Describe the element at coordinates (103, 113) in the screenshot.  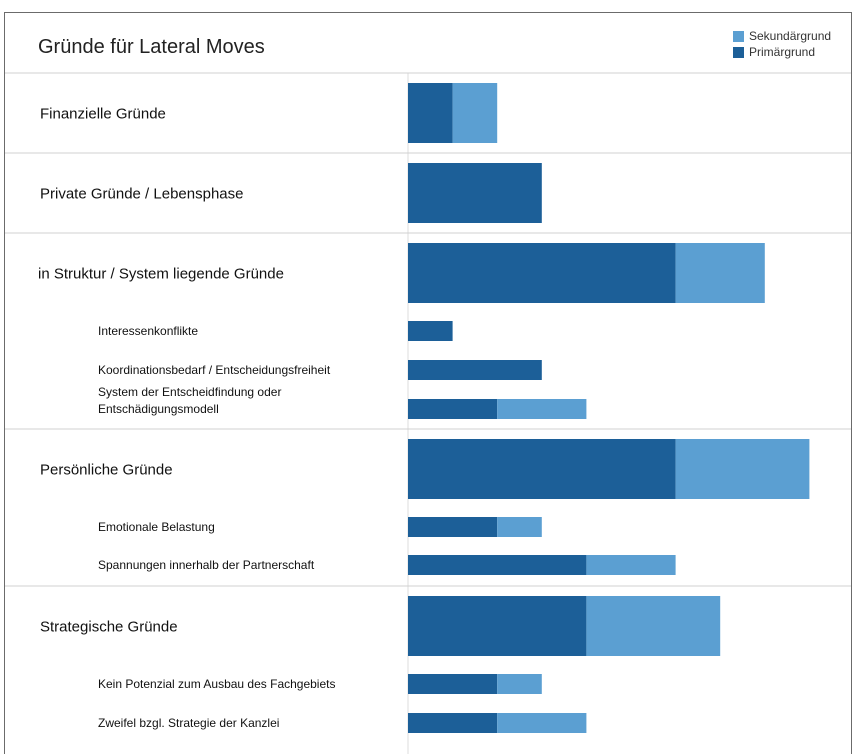
I see `row-label: Finanzielle Gründe` at that location.